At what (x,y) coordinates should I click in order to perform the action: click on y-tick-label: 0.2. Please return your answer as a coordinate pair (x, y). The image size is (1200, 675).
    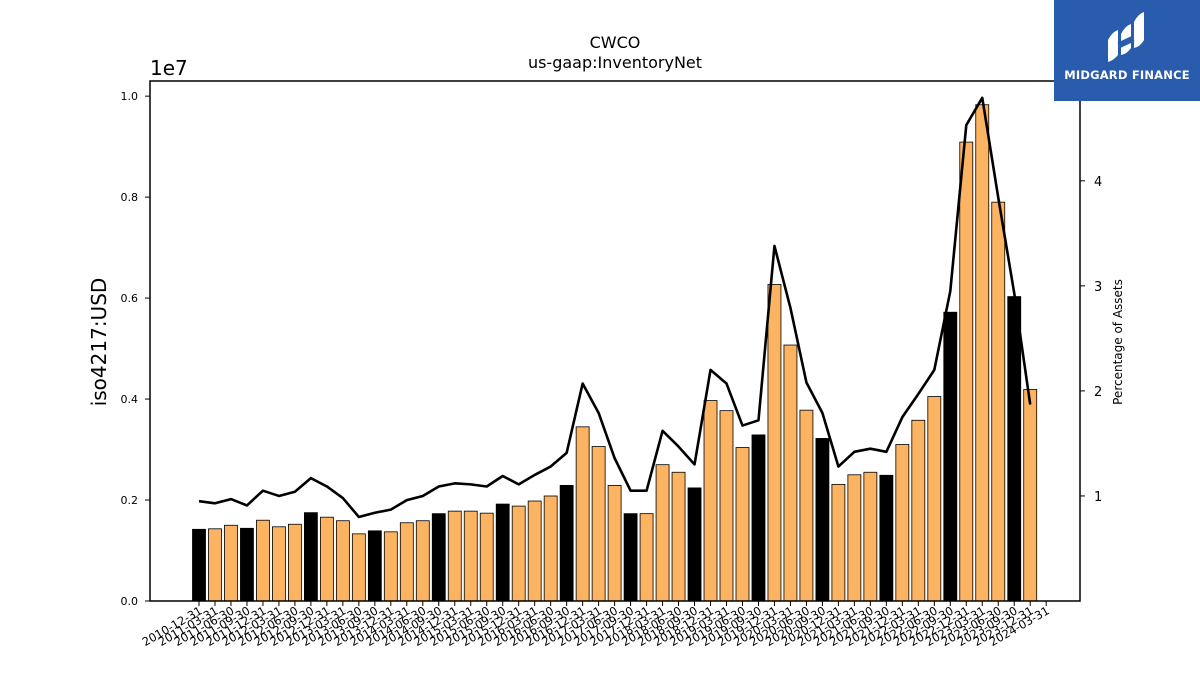
    Looking at the image, I should click on (130, 500).